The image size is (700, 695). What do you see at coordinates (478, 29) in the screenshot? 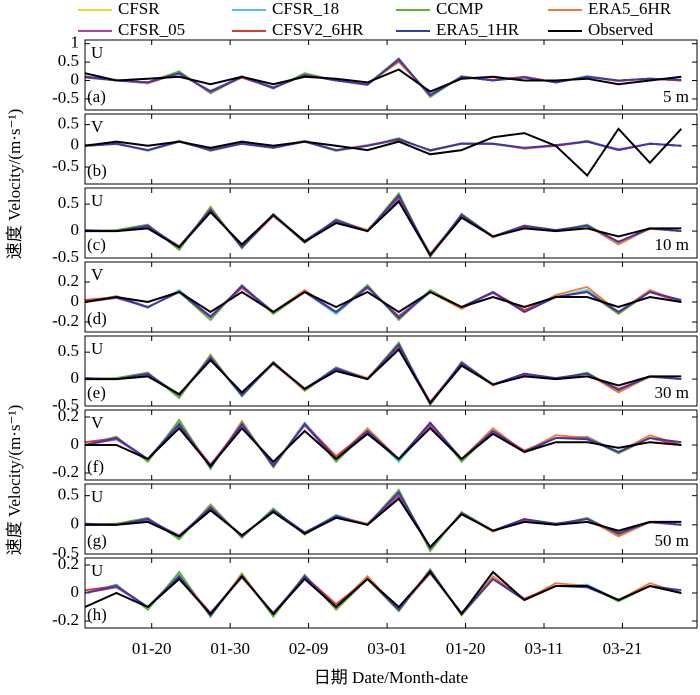
I see `legend-label: ERA5_1HR` at bounding box center [478, 29].